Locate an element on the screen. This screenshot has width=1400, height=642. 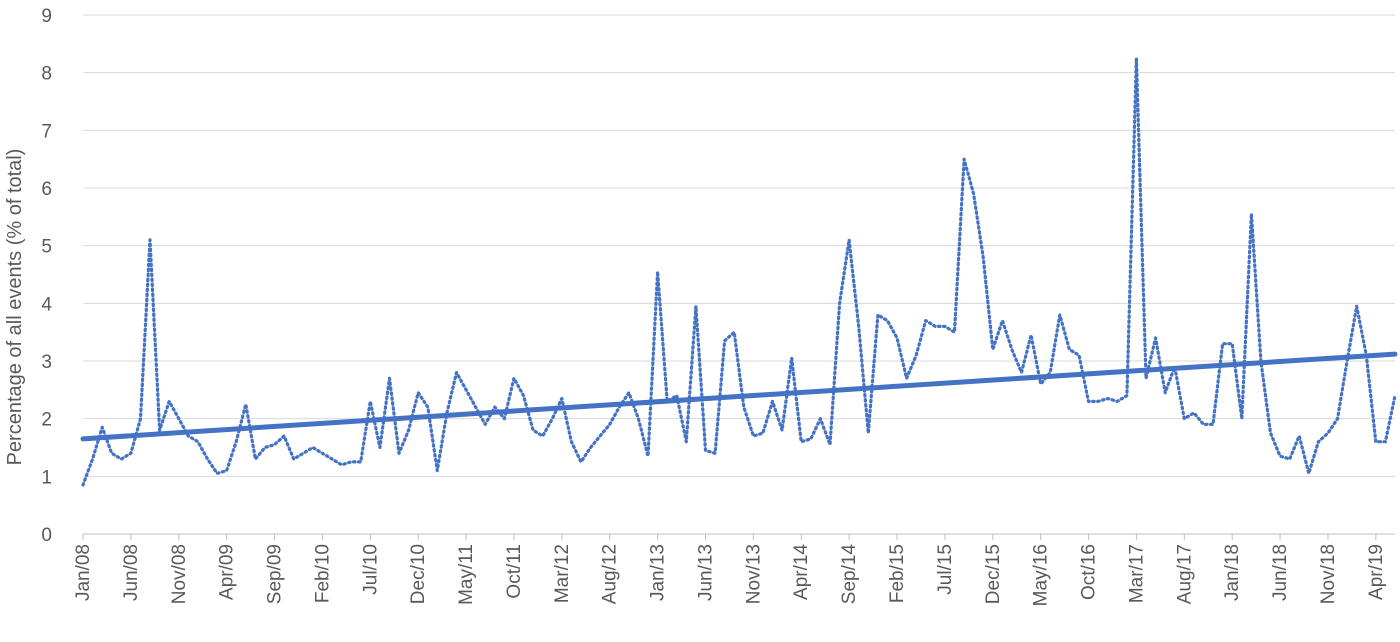
y-tick-label: 6 is located at coordinates (46, 189).